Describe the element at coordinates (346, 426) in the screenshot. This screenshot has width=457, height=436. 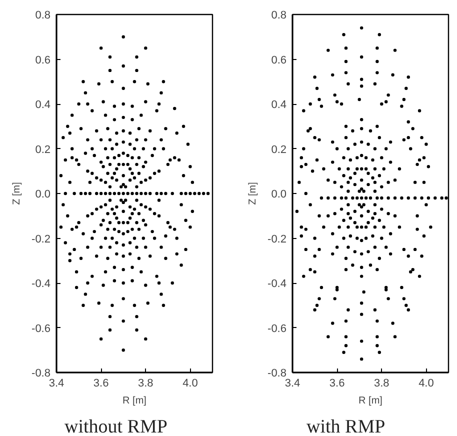
I see `text: with RMP` at that location.